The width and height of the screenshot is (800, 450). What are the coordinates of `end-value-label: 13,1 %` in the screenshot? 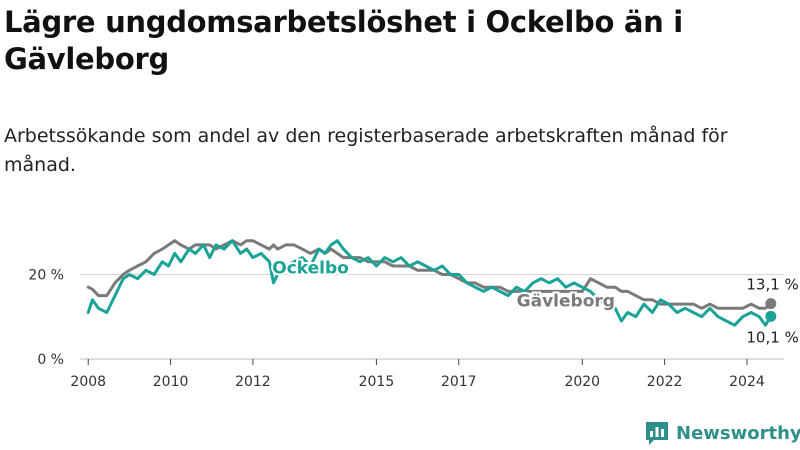 It's located at (772, 285).